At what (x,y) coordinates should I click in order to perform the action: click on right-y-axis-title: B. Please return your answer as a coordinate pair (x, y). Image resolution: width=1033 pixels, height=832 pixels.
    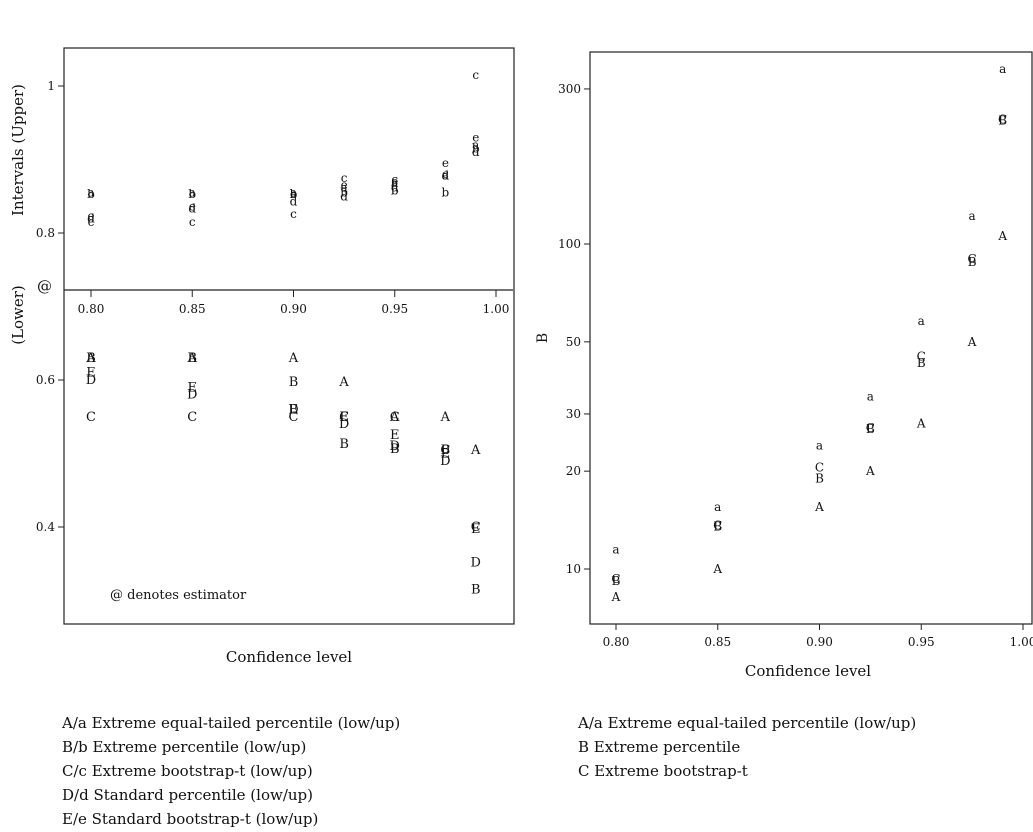
    Looking at the image, I should click on (543, 338).